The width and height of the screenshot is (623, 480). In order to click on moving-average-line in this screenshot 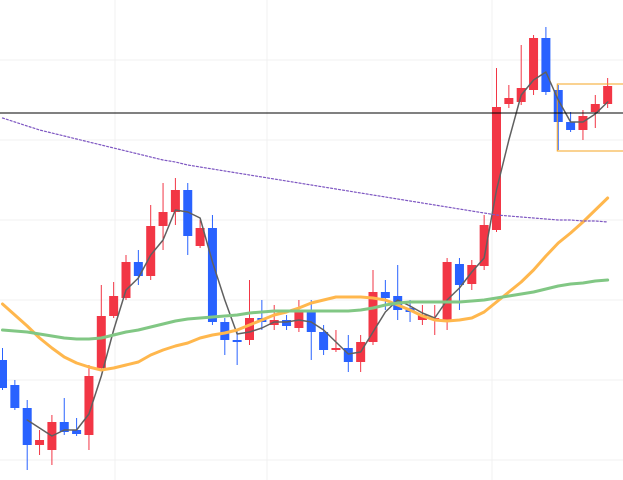, I will do `click(305, 309)`.